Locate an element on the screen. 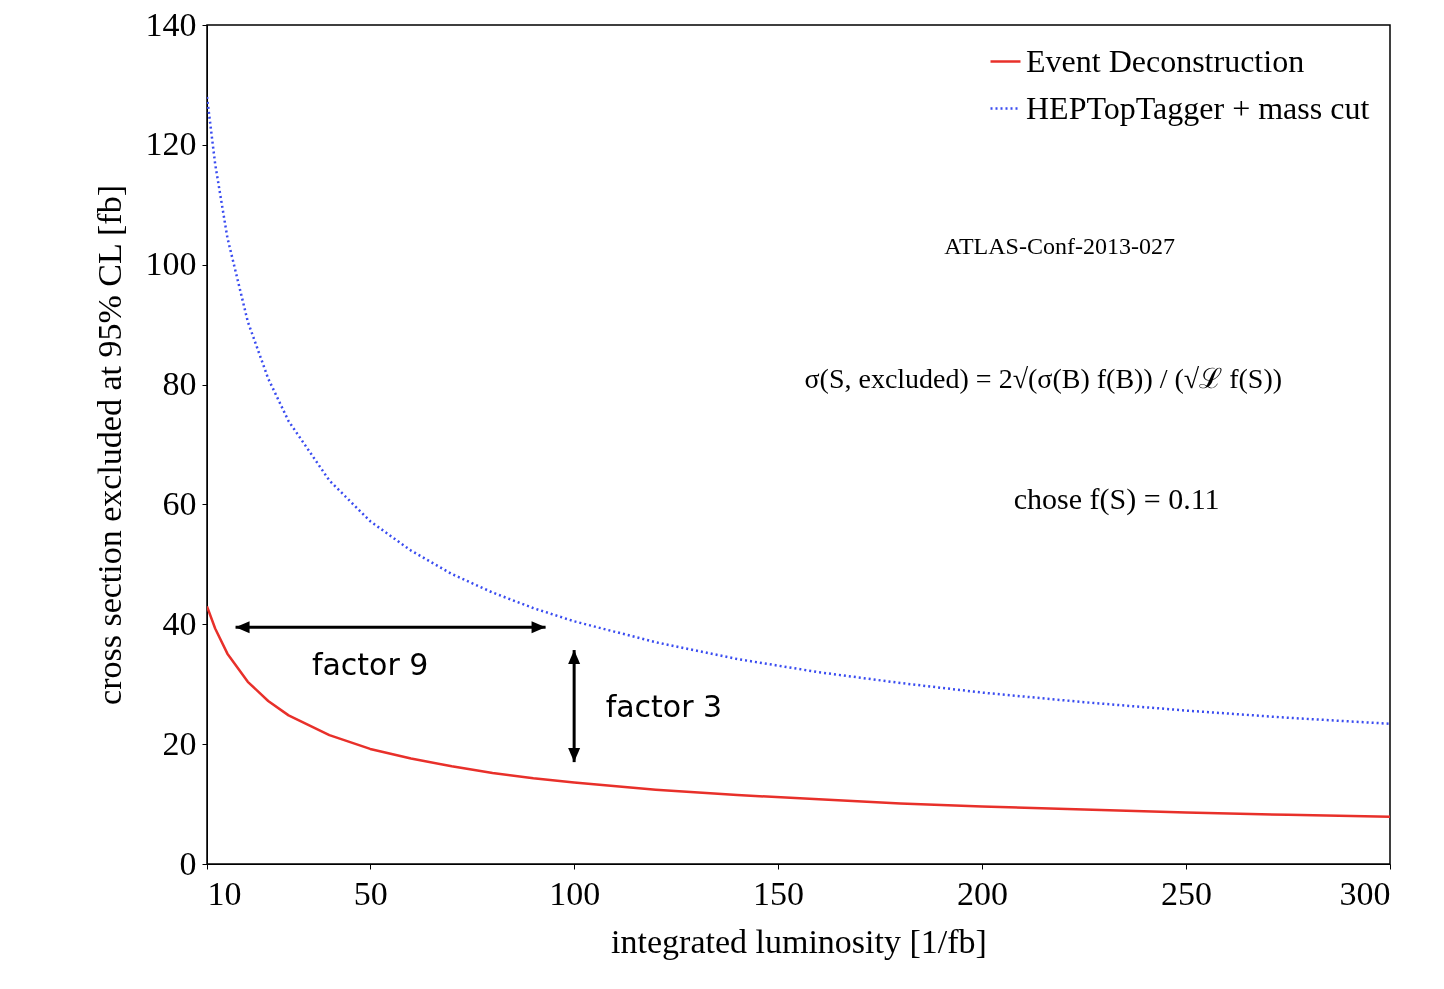 The image size is (1444, 989). y-tick-label: 40 is located at coordinates (179, 623).